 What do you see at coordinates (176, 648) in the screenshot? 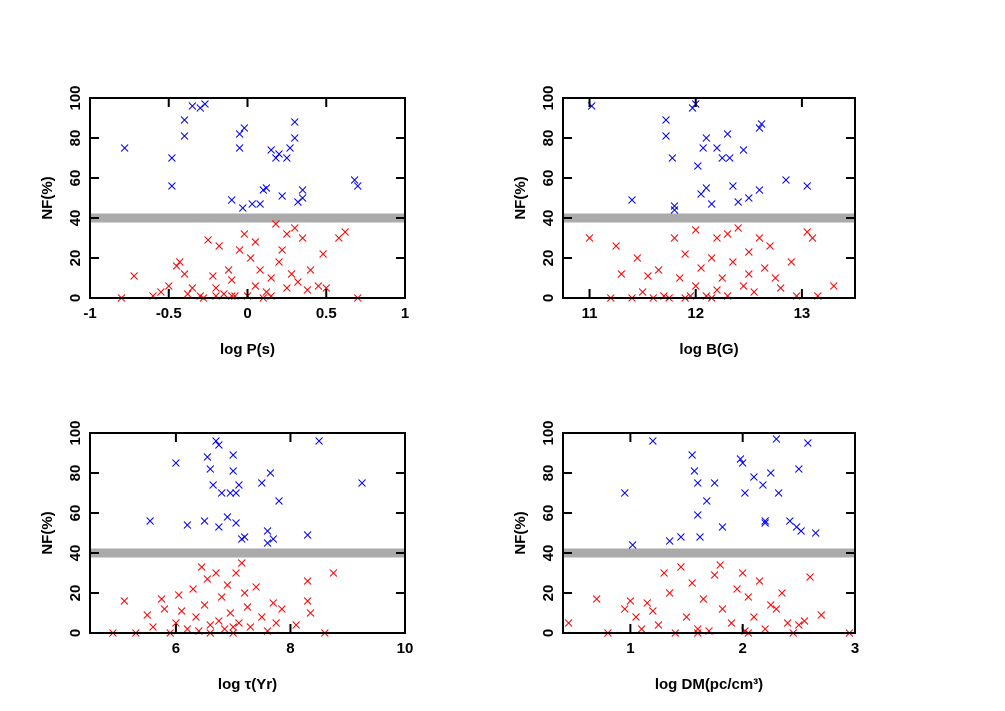
I see `x-tick-label: 6` at bounding box center [176, 648].